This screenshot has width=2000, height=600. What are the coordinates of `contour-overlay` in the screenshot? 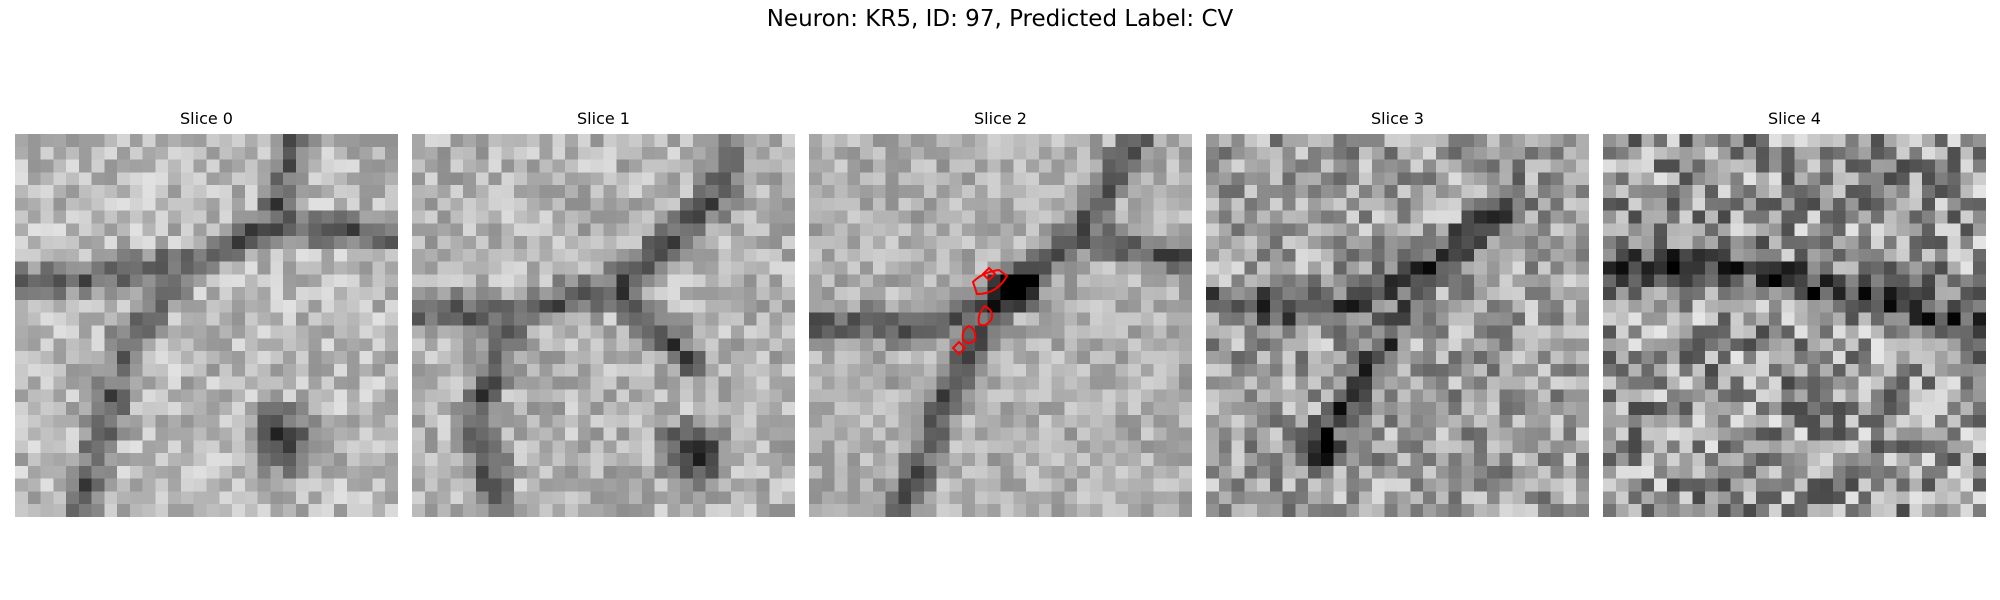 It's located at (980, 311).